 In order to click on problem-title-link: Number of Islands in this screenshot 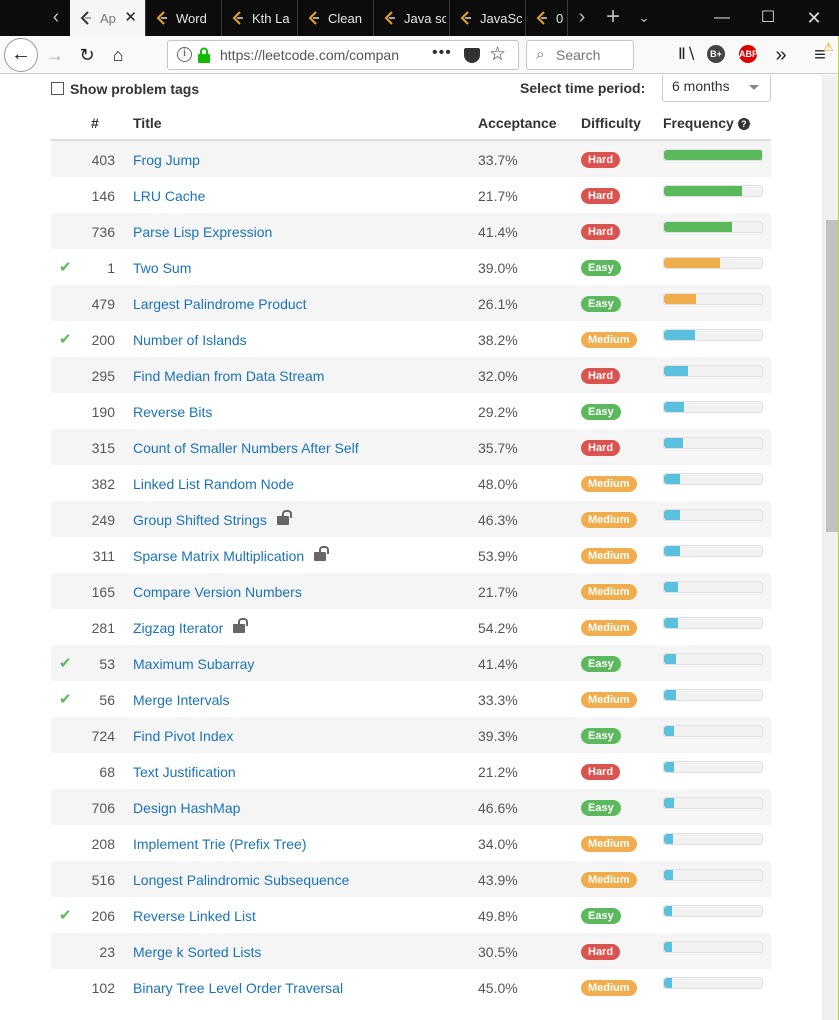, I will do `click(190, 340)`.